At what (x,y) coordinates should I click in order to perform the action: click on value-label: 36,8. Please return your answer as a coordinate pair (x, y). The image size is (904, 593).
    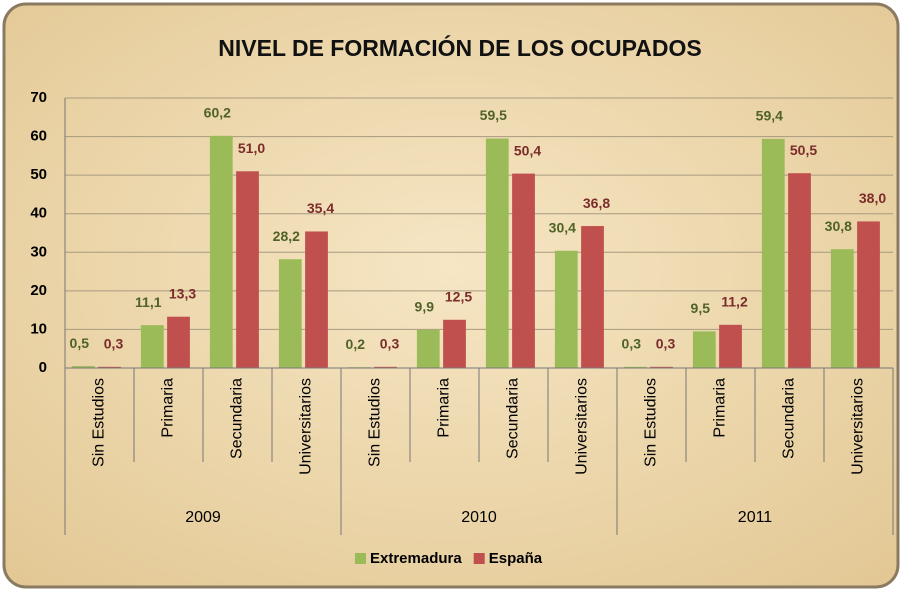
    Looking at the image, I should click on (596, 203).